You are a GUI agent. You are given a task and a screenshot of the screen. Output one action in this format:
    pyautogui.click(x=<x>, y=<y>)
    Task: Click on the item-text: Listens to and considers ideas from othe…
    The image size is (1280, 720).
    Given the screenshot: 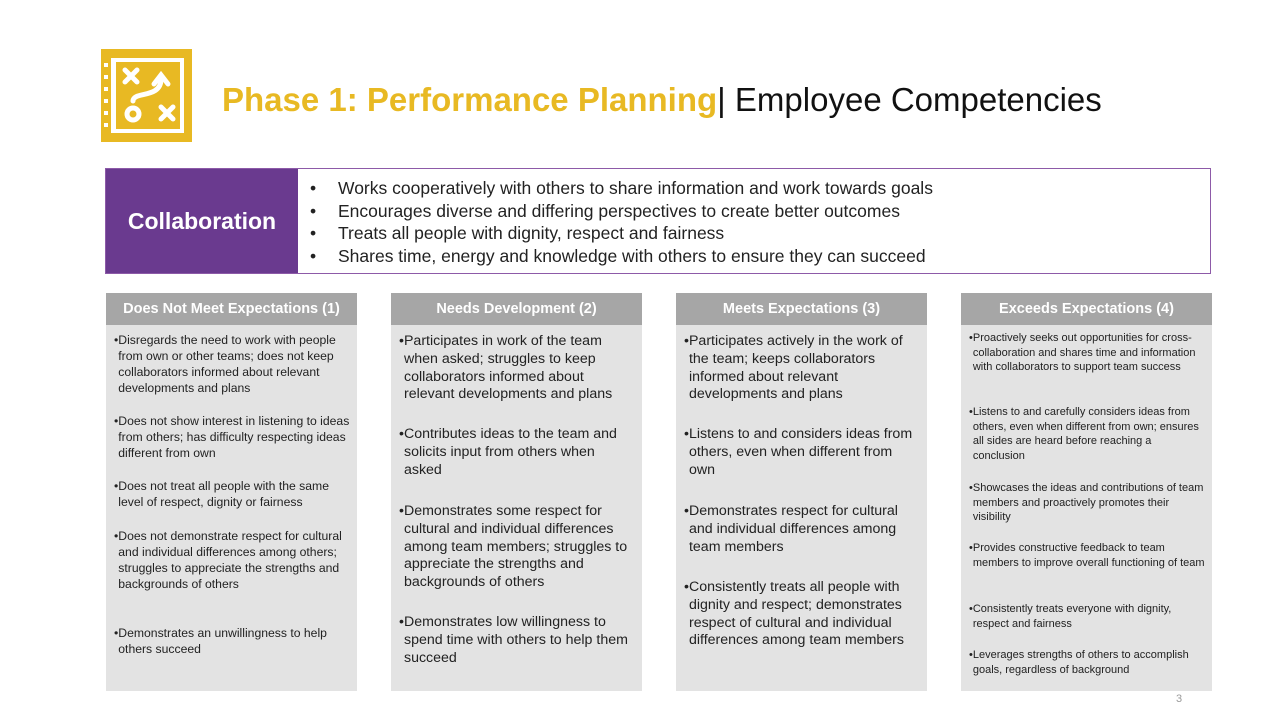 What is the action you would take?
    pyautogui.click(x=800, y=452)
    